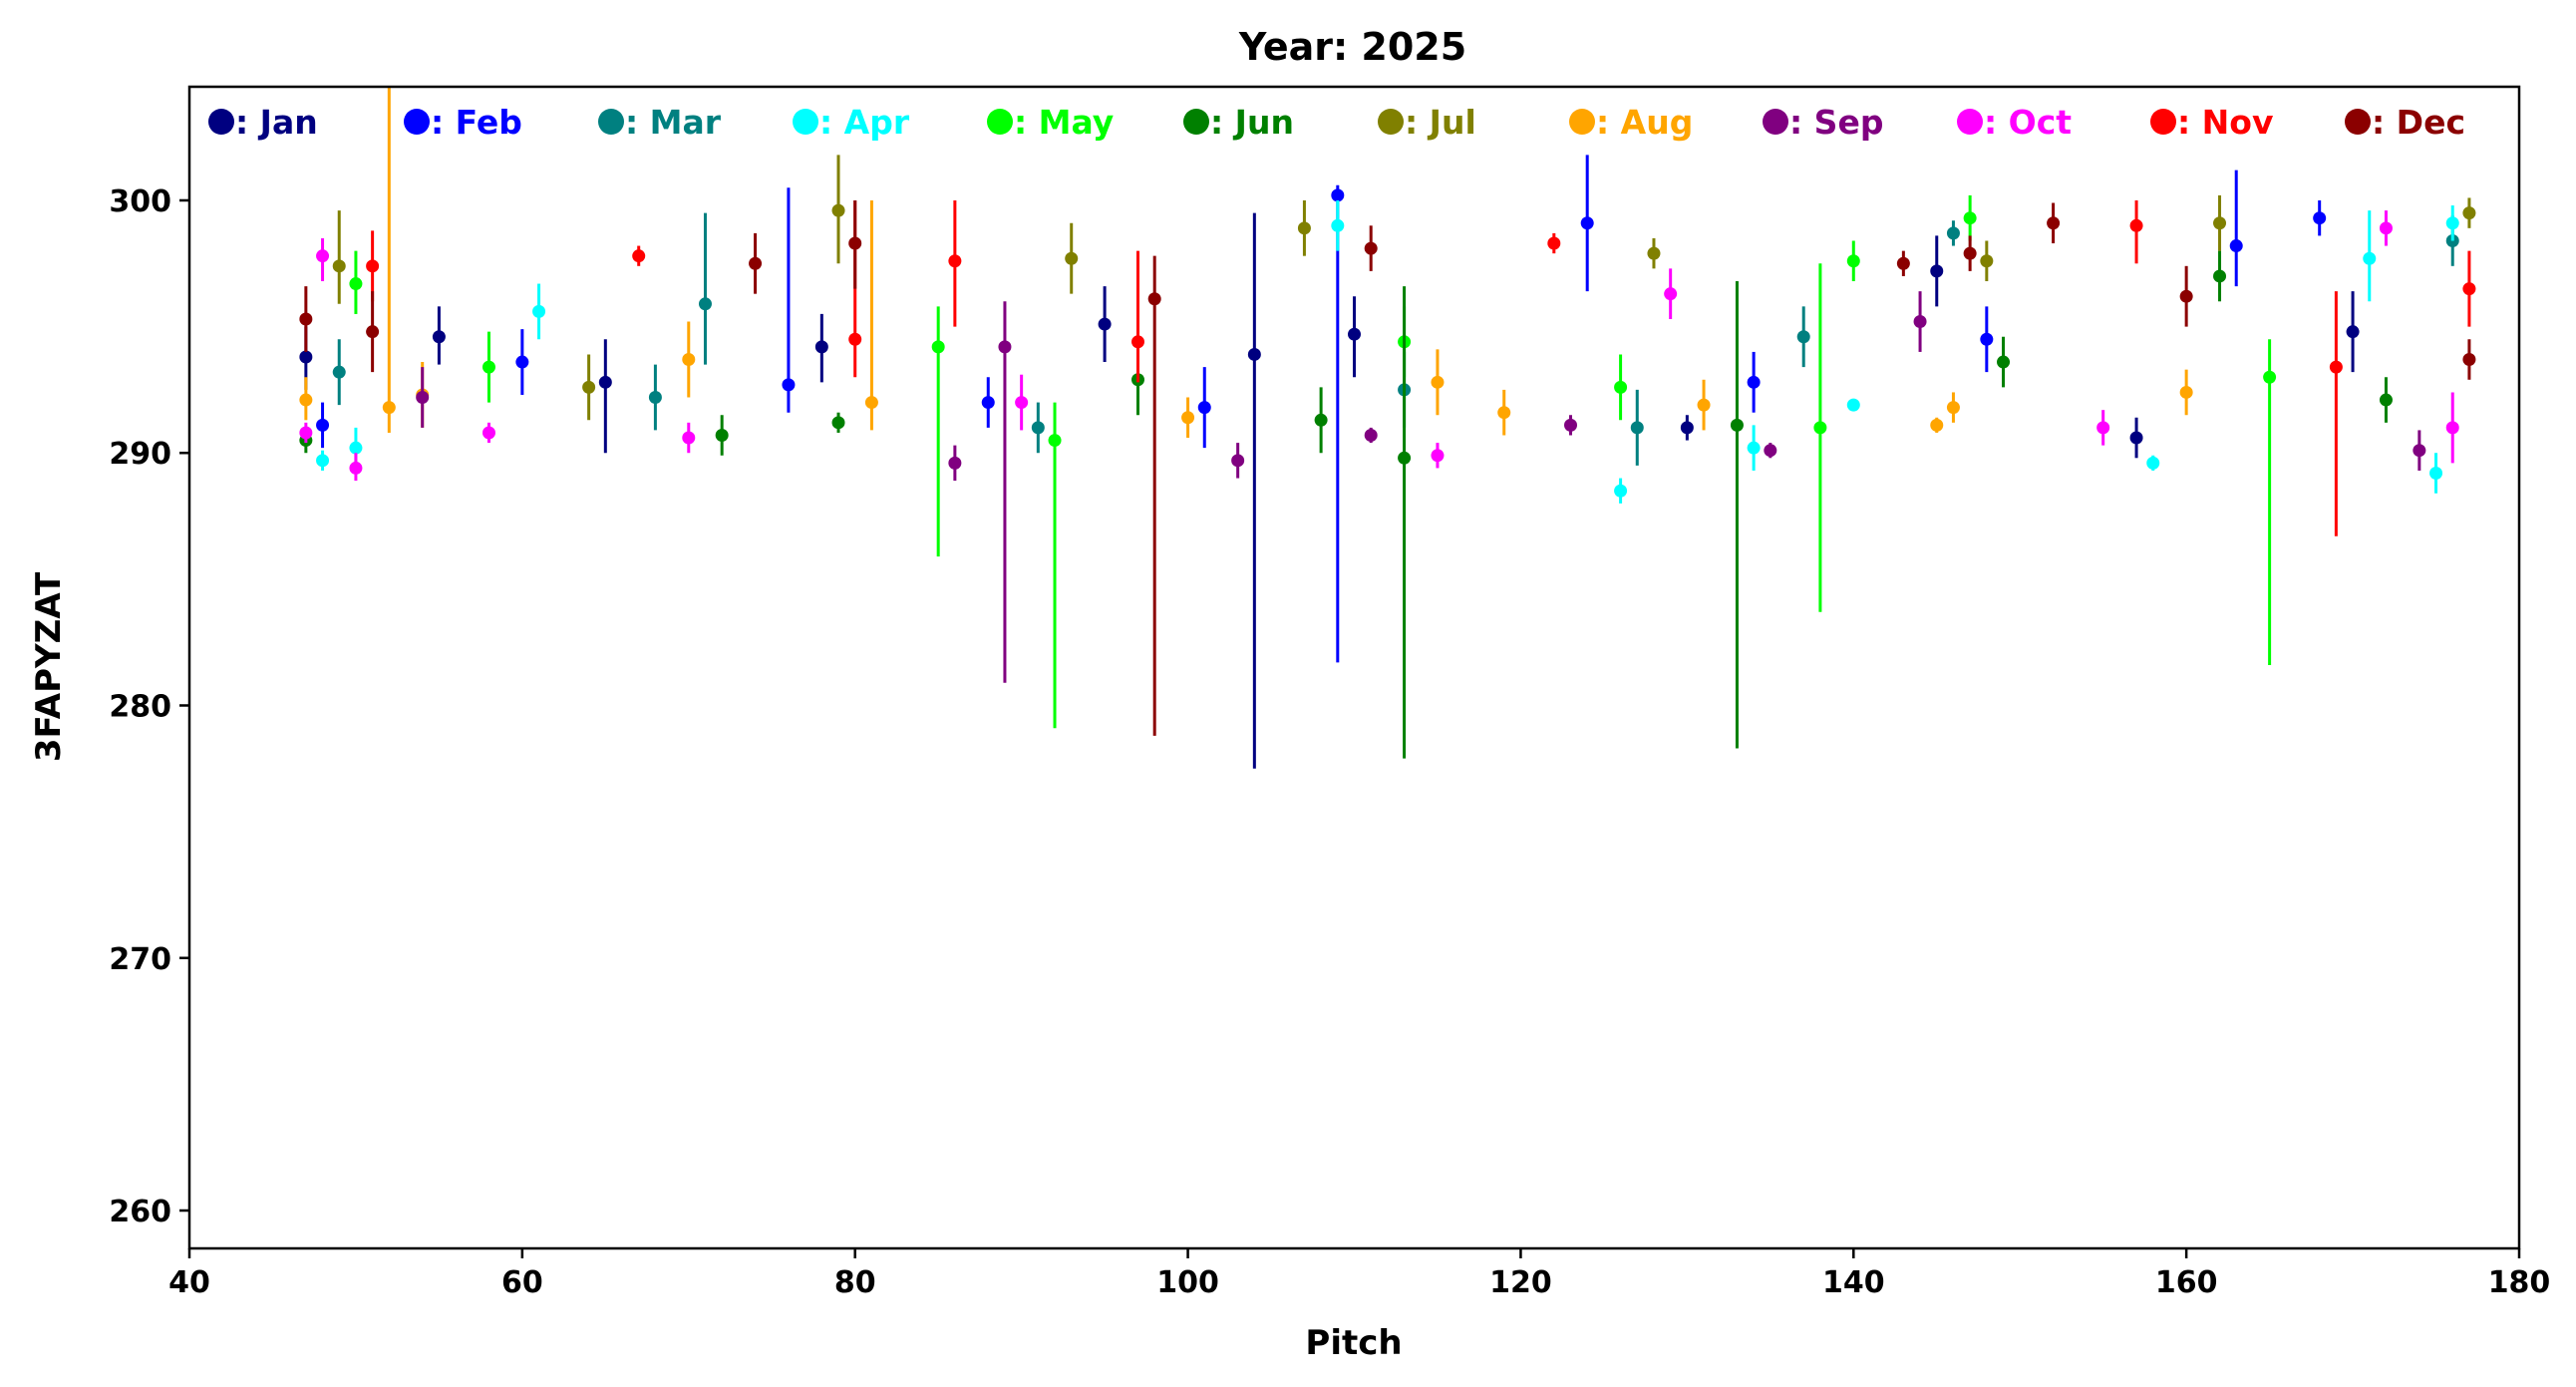  Describe the element at coordinates (140, 706) in the screenshot. I see `y-tick-label: 280` at that location.